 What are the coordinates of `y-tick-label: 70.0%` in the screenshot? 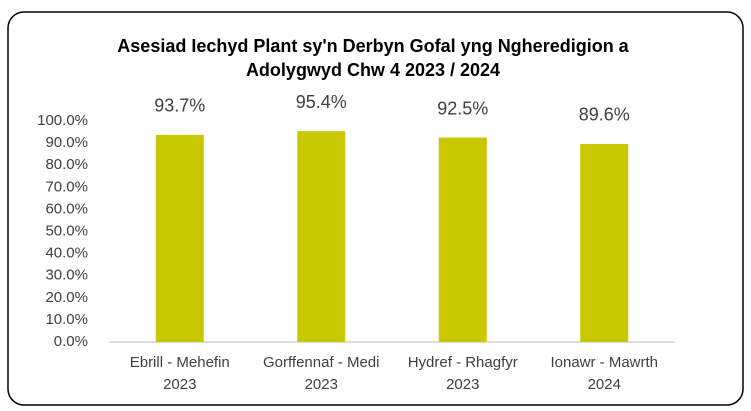 It's located at (66, 186).